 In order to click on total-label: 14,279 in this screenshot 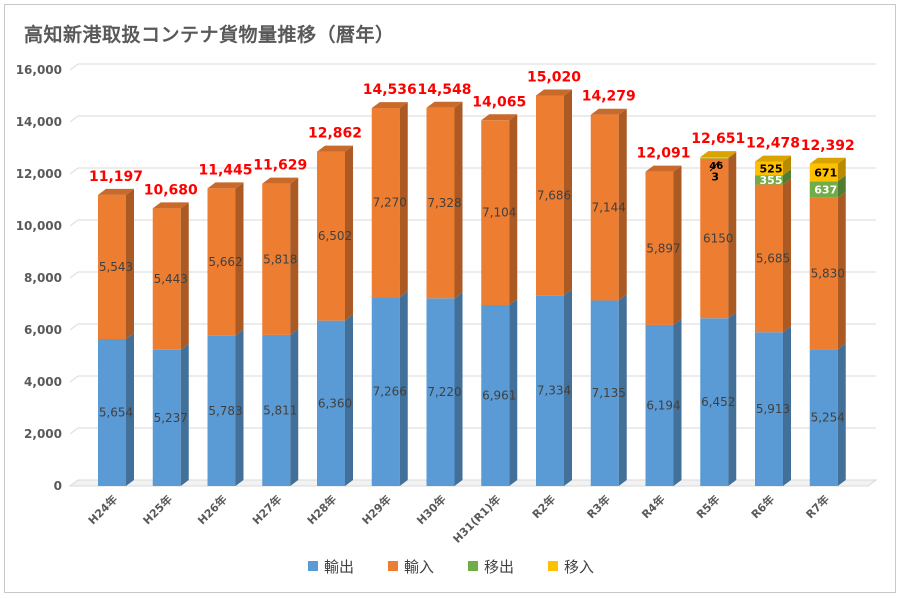, I will do `click(609, 97)`.